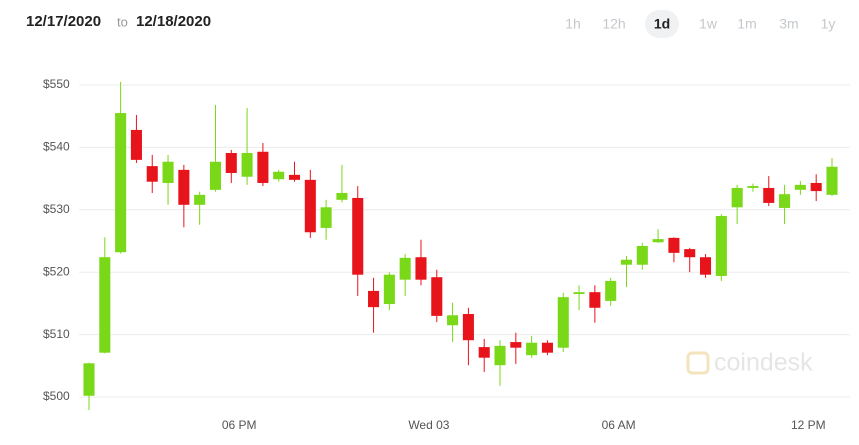 The height and width of the screenshot is (445, 859). What do you see at coordinates (56, 334) in the screenshot?
I see `y-tick-label: $510` at bounding box center [56, 334].